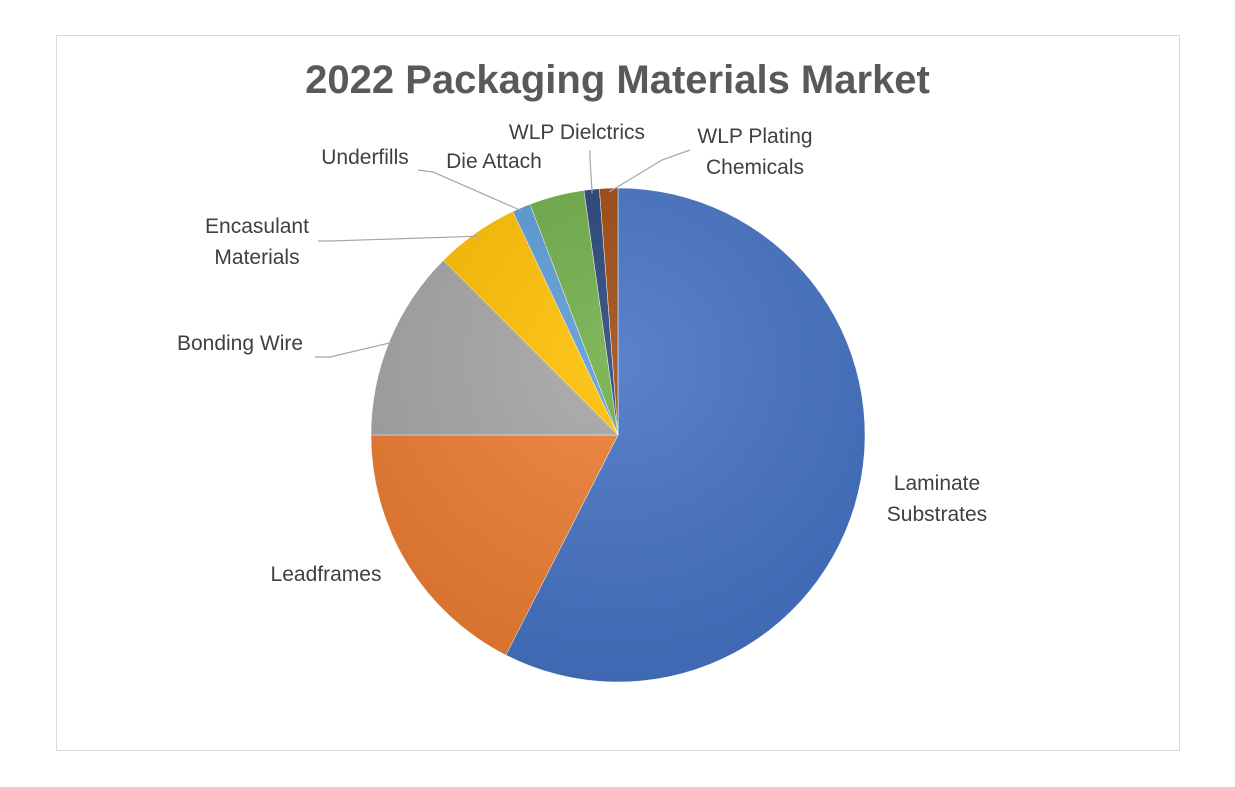  What do you see at coordinates (494, 161) in the screenshot?
I see `slice-label-6: Die Attach` at bounding box center [494, 161].